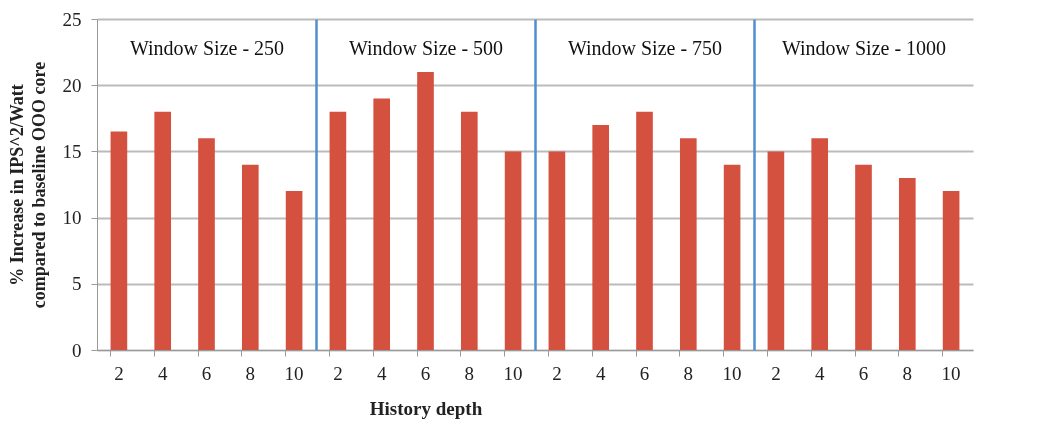 Image resolution: width=1037 pixels, height=442 pixels. What do you see at coordinates (426, 408) in the screenshot?
I see `x-axis-title: History depth` at bounding box center [426, 408].